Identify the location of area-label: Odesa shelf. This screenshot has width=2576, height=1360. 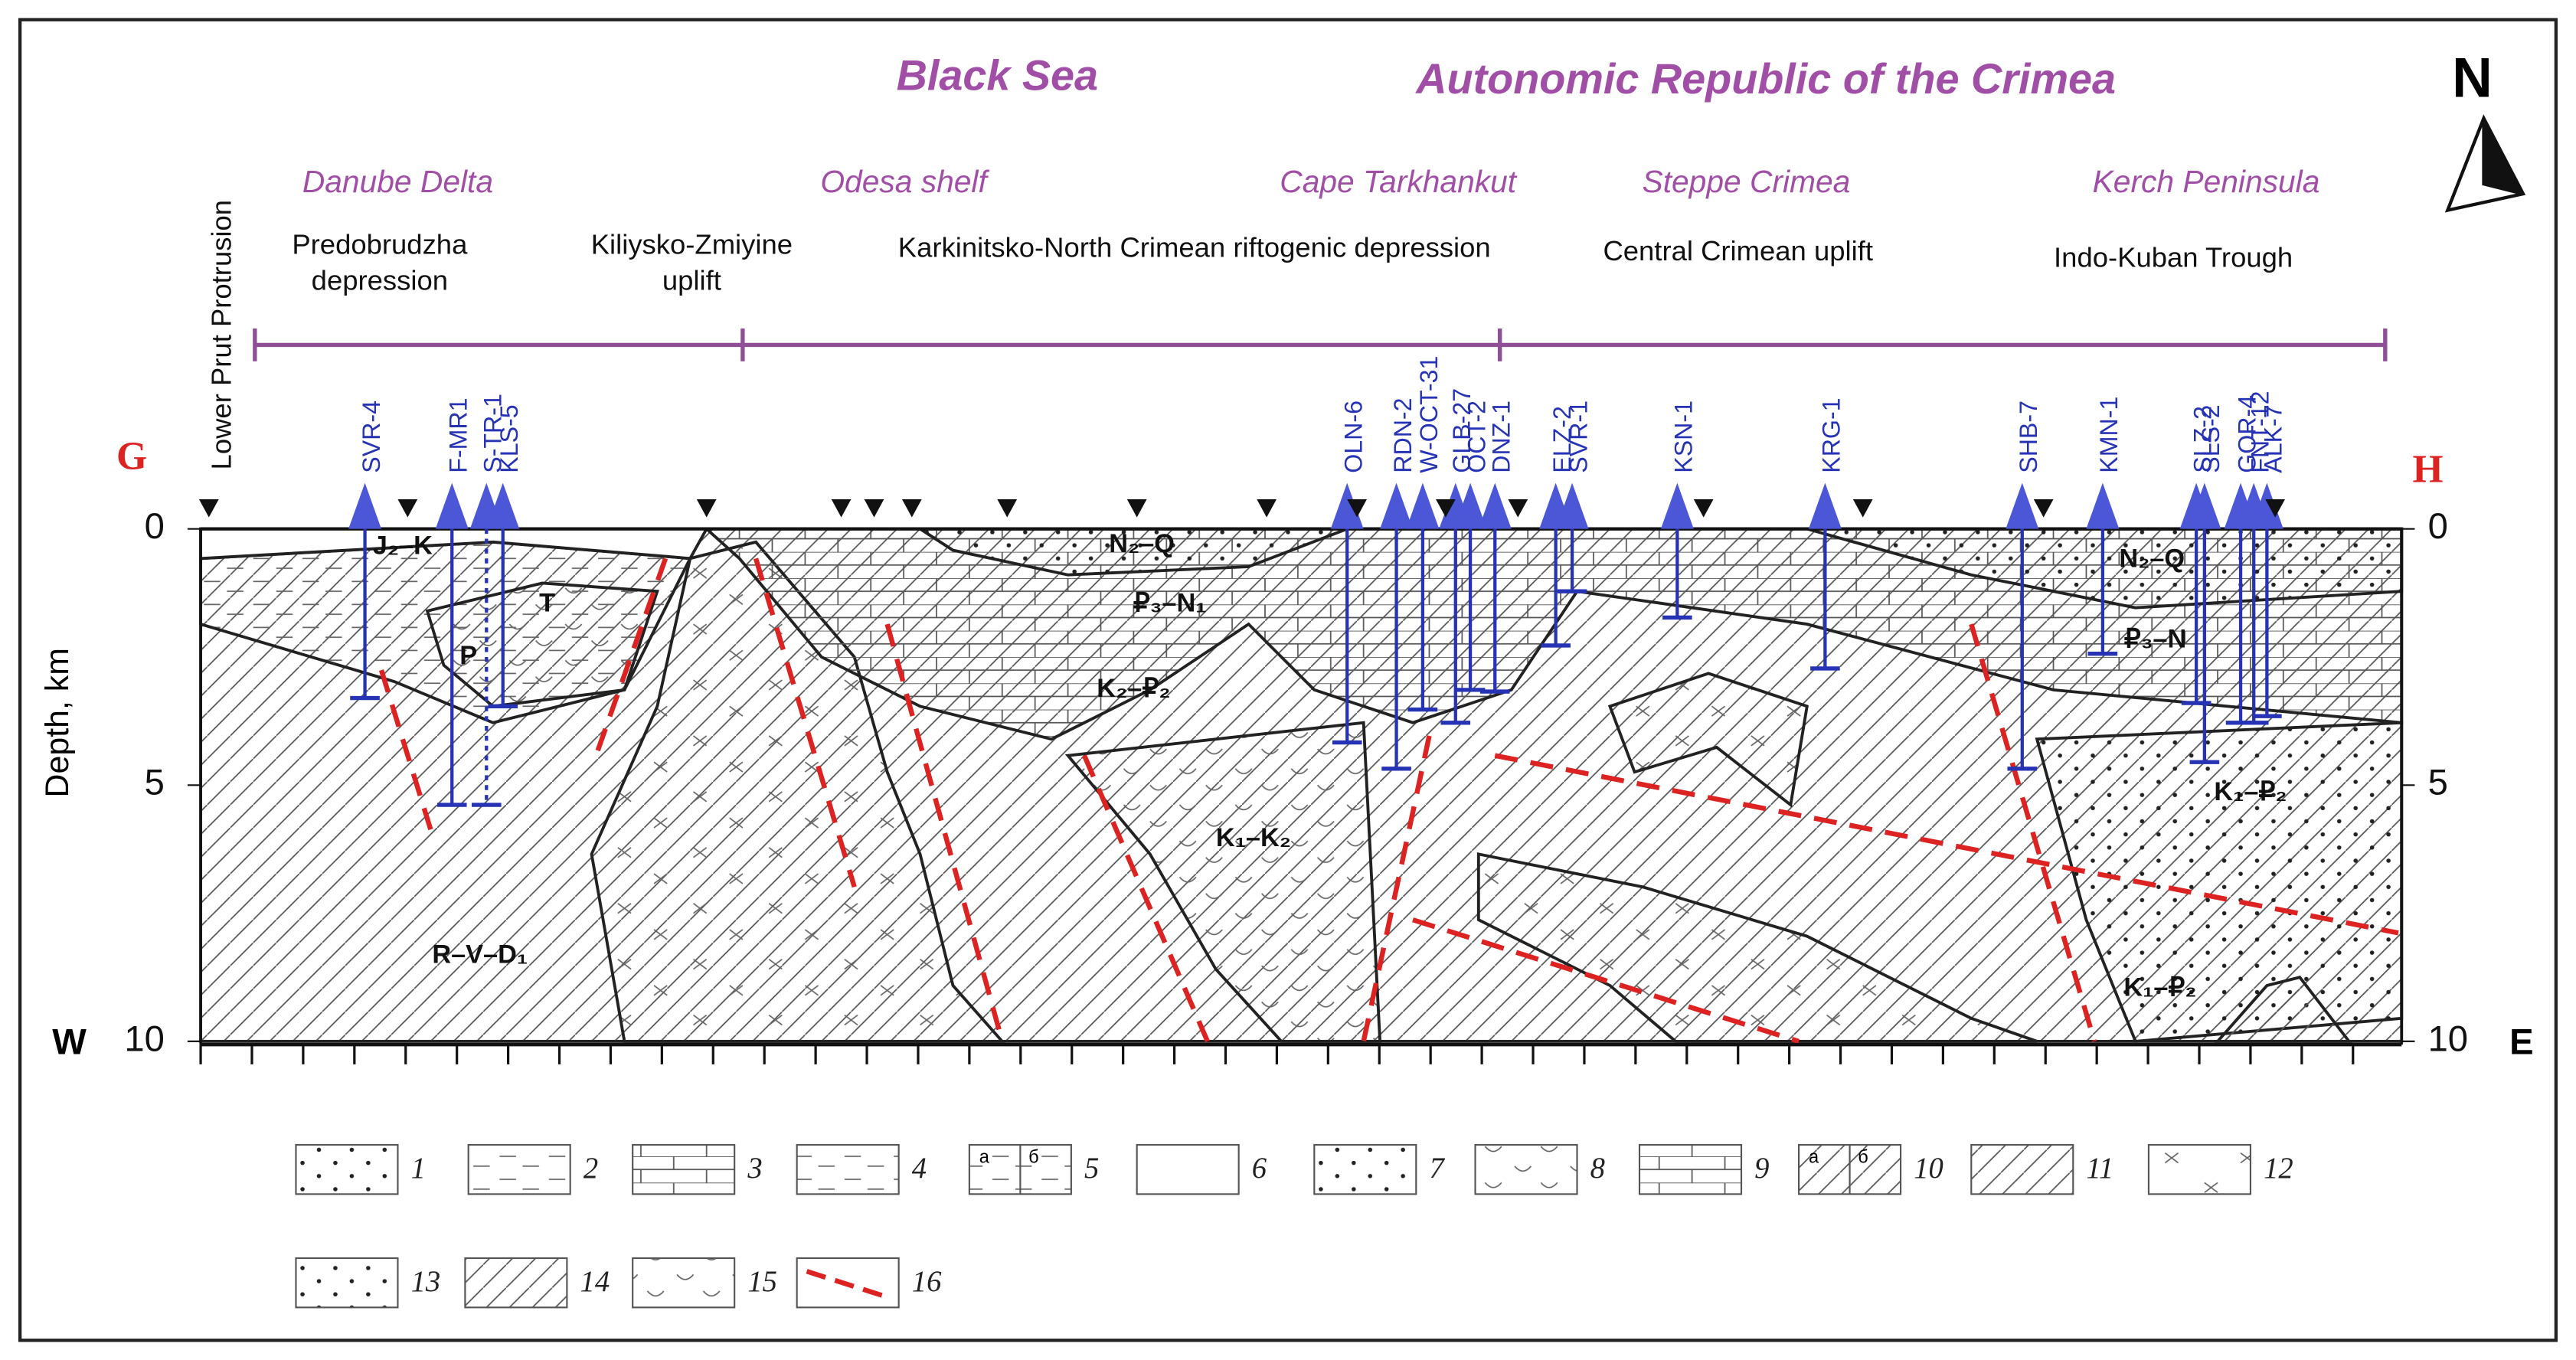
(904, 181).